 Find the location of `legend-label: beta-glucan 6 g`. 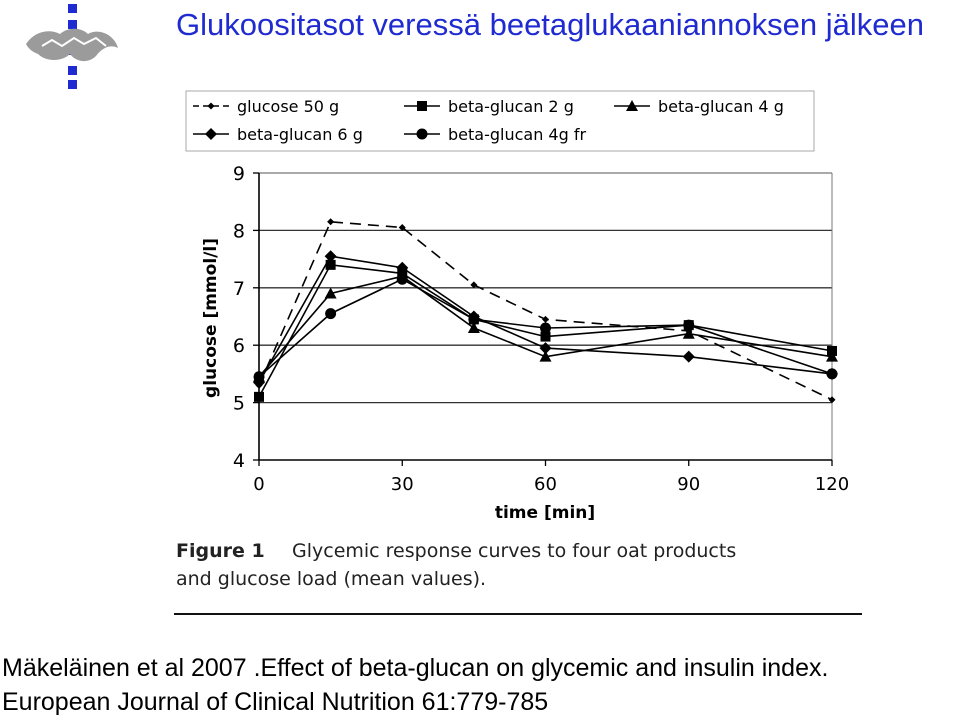

legend-label: beta-glucan 6 g is located at coordinates (300, 134).